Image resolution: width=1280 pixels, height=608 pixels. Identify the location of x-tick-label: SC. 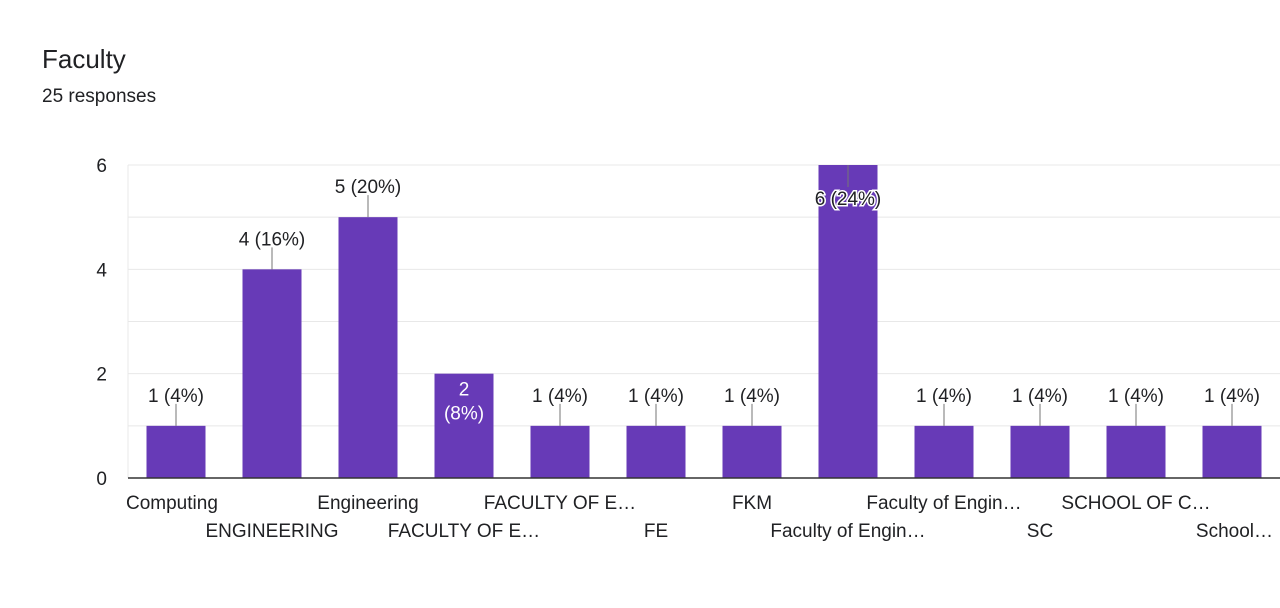
(1040, 531).